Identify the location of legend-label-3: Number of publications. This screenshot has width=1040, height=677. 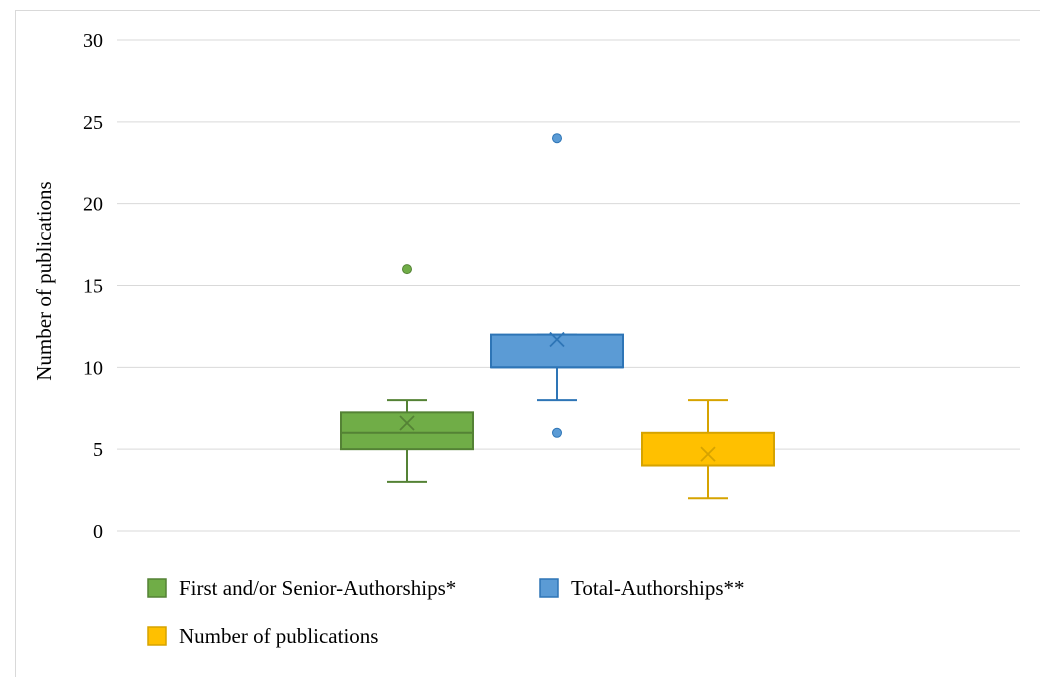
(278, 636).